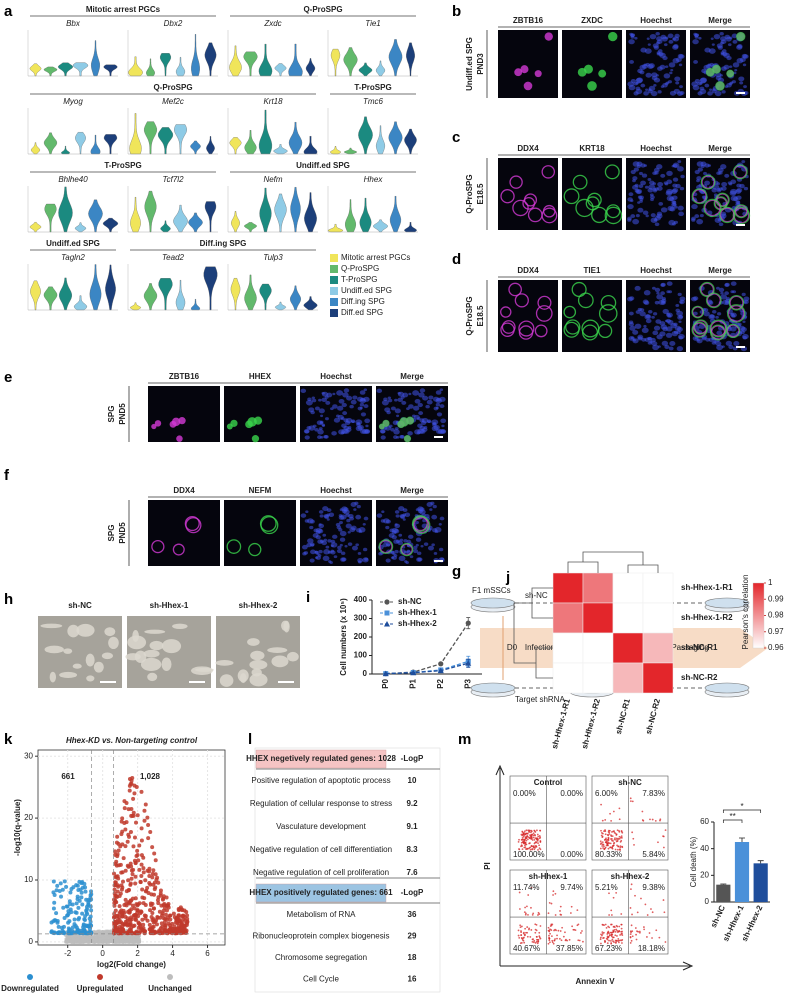 Image resolution: width=785 pixels, height=996 pixels. I want to click on row-label: sh-NC-R2, so click(699, 677).